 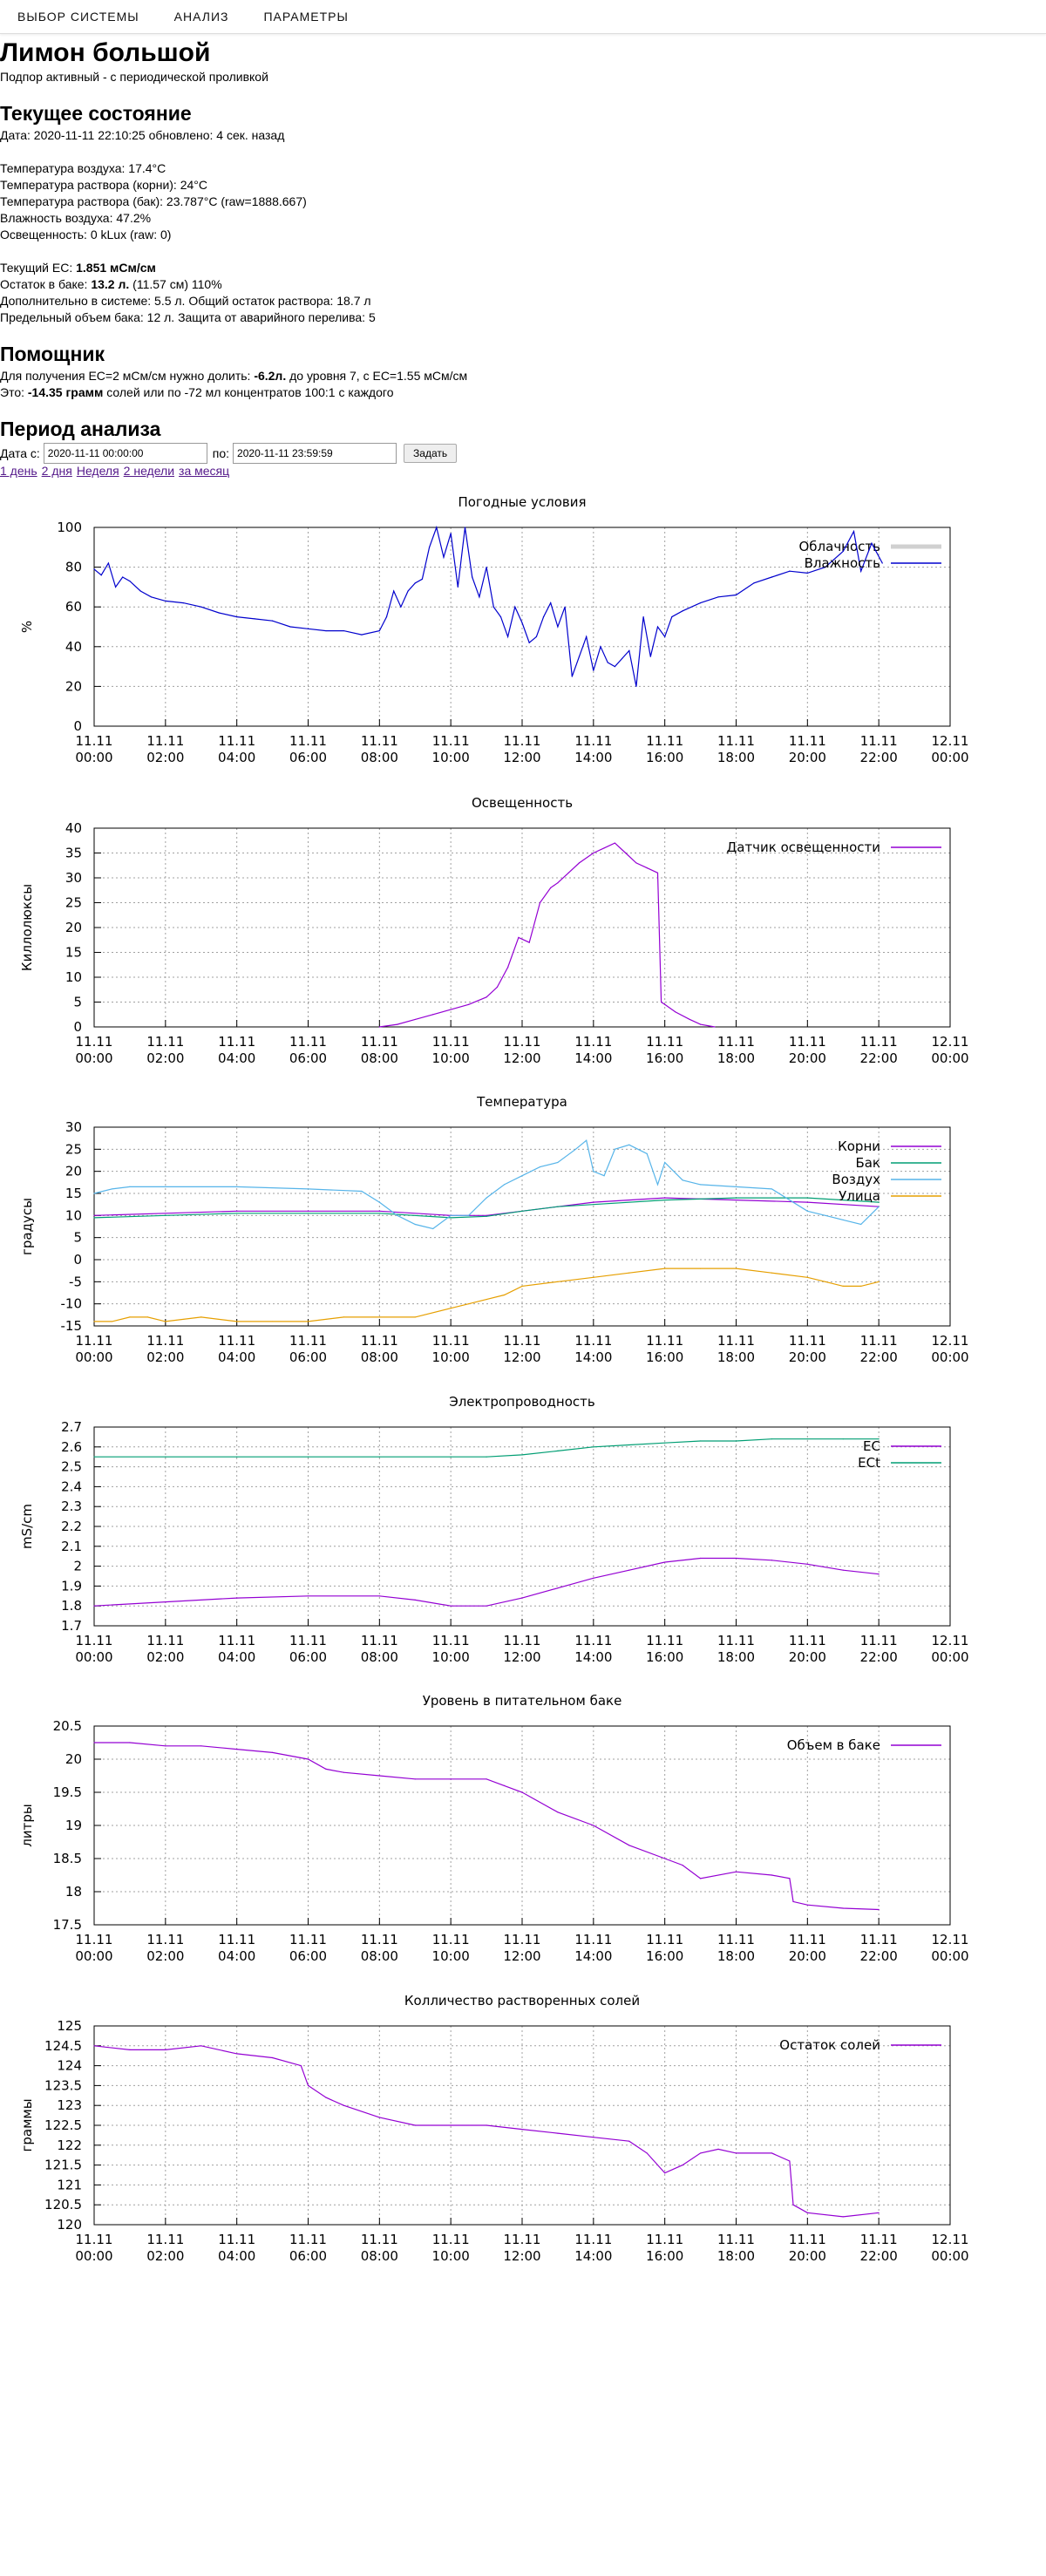 What do you see at coordinates (71, 1447) in the screenshot?
I see `y-tick-label: 2.6` at bounding box center [71, 1447].